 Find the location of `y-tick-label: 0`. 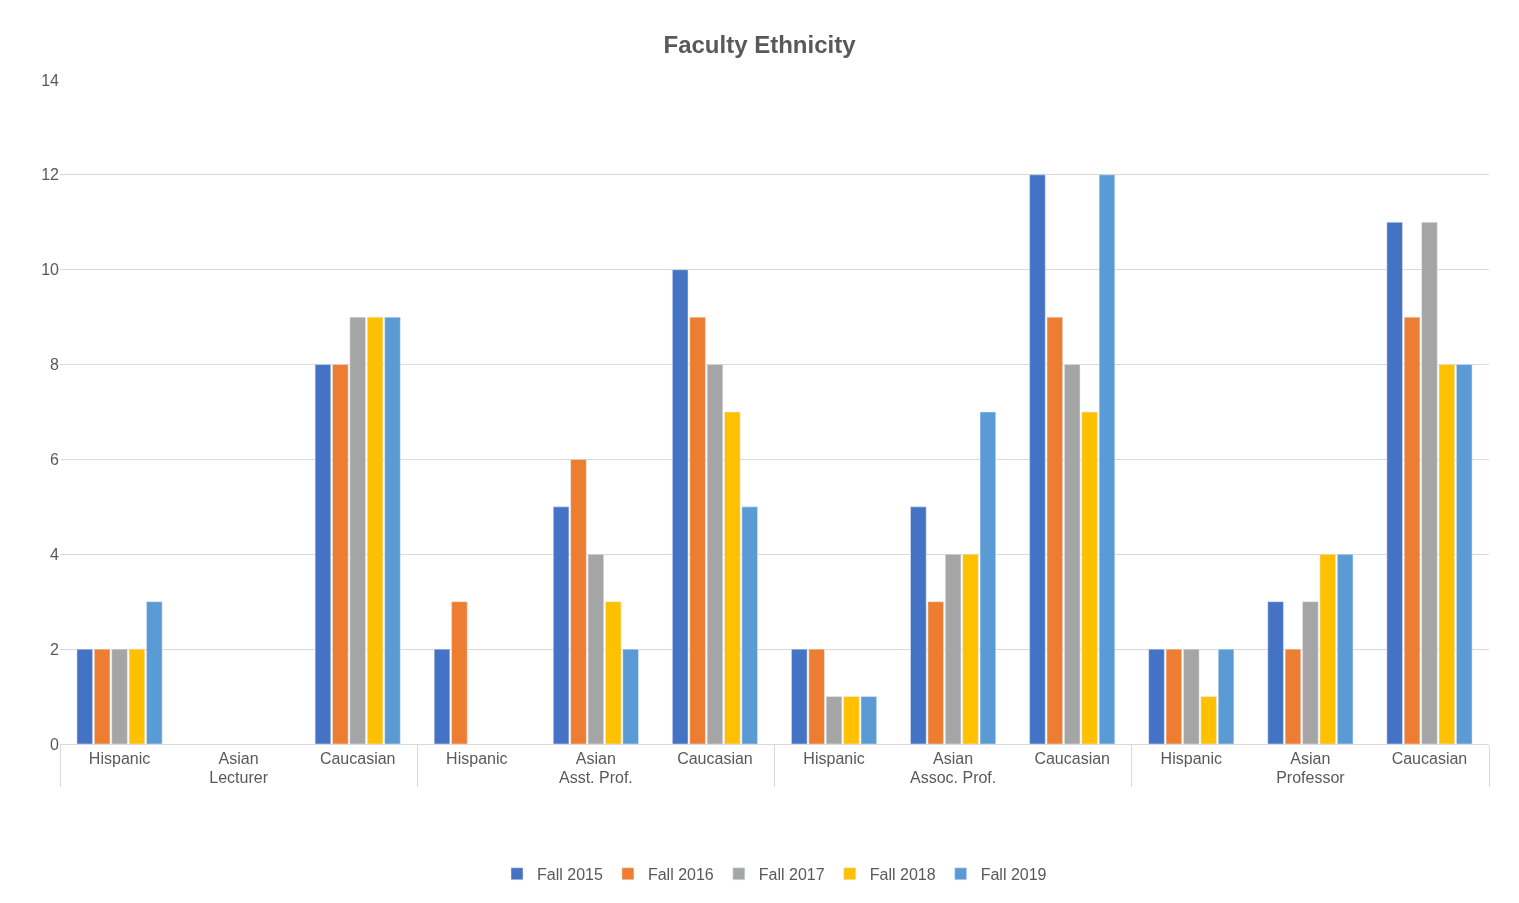

y-tick-label: 0 is located at coordinates (55, 744).